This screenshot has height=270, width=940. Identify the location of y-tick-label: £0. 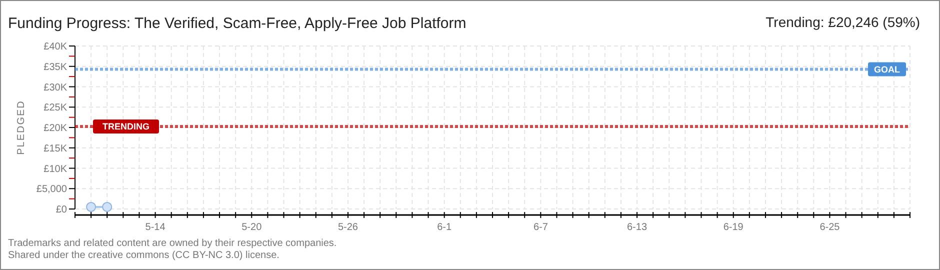
(62, 210).